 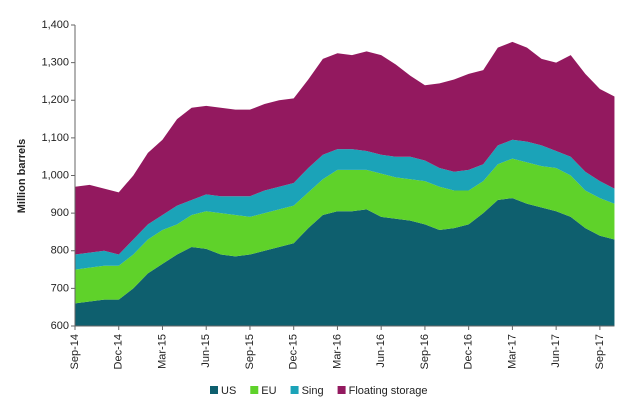 I want to click on y-tick-label: 800, so click(x=60, y=251).